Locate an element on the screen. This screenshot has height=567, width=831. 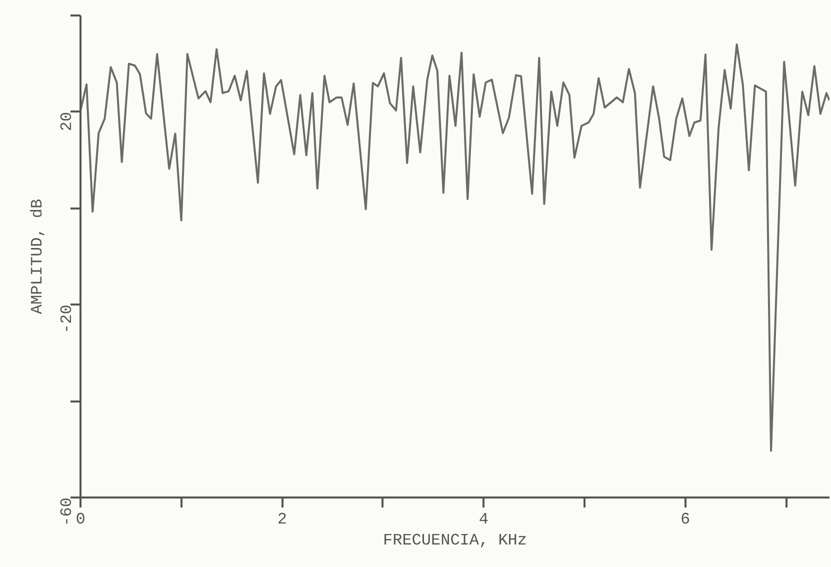
x-axis-title: FRECUENCIA, KHz is located at coordinates (455, 541).